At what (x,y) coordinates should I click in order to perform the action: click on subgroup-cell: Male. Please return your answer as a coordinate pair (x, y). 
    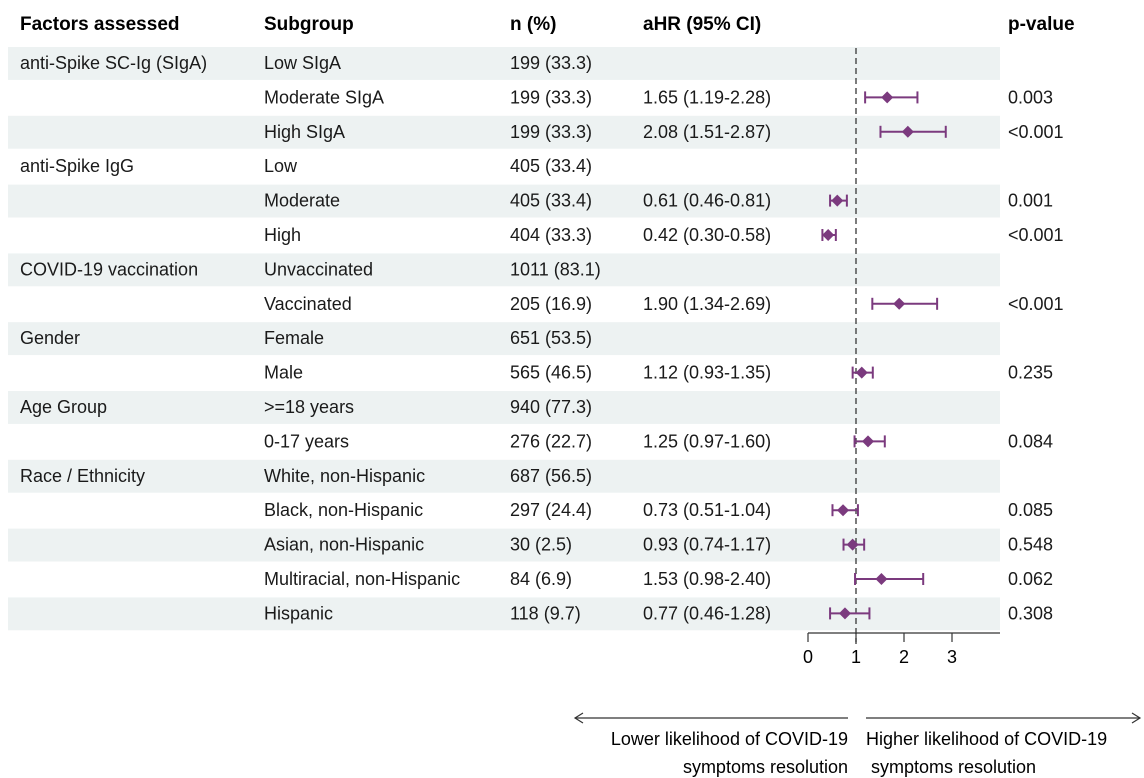
    Looking at the image, I should click on (283, 373).